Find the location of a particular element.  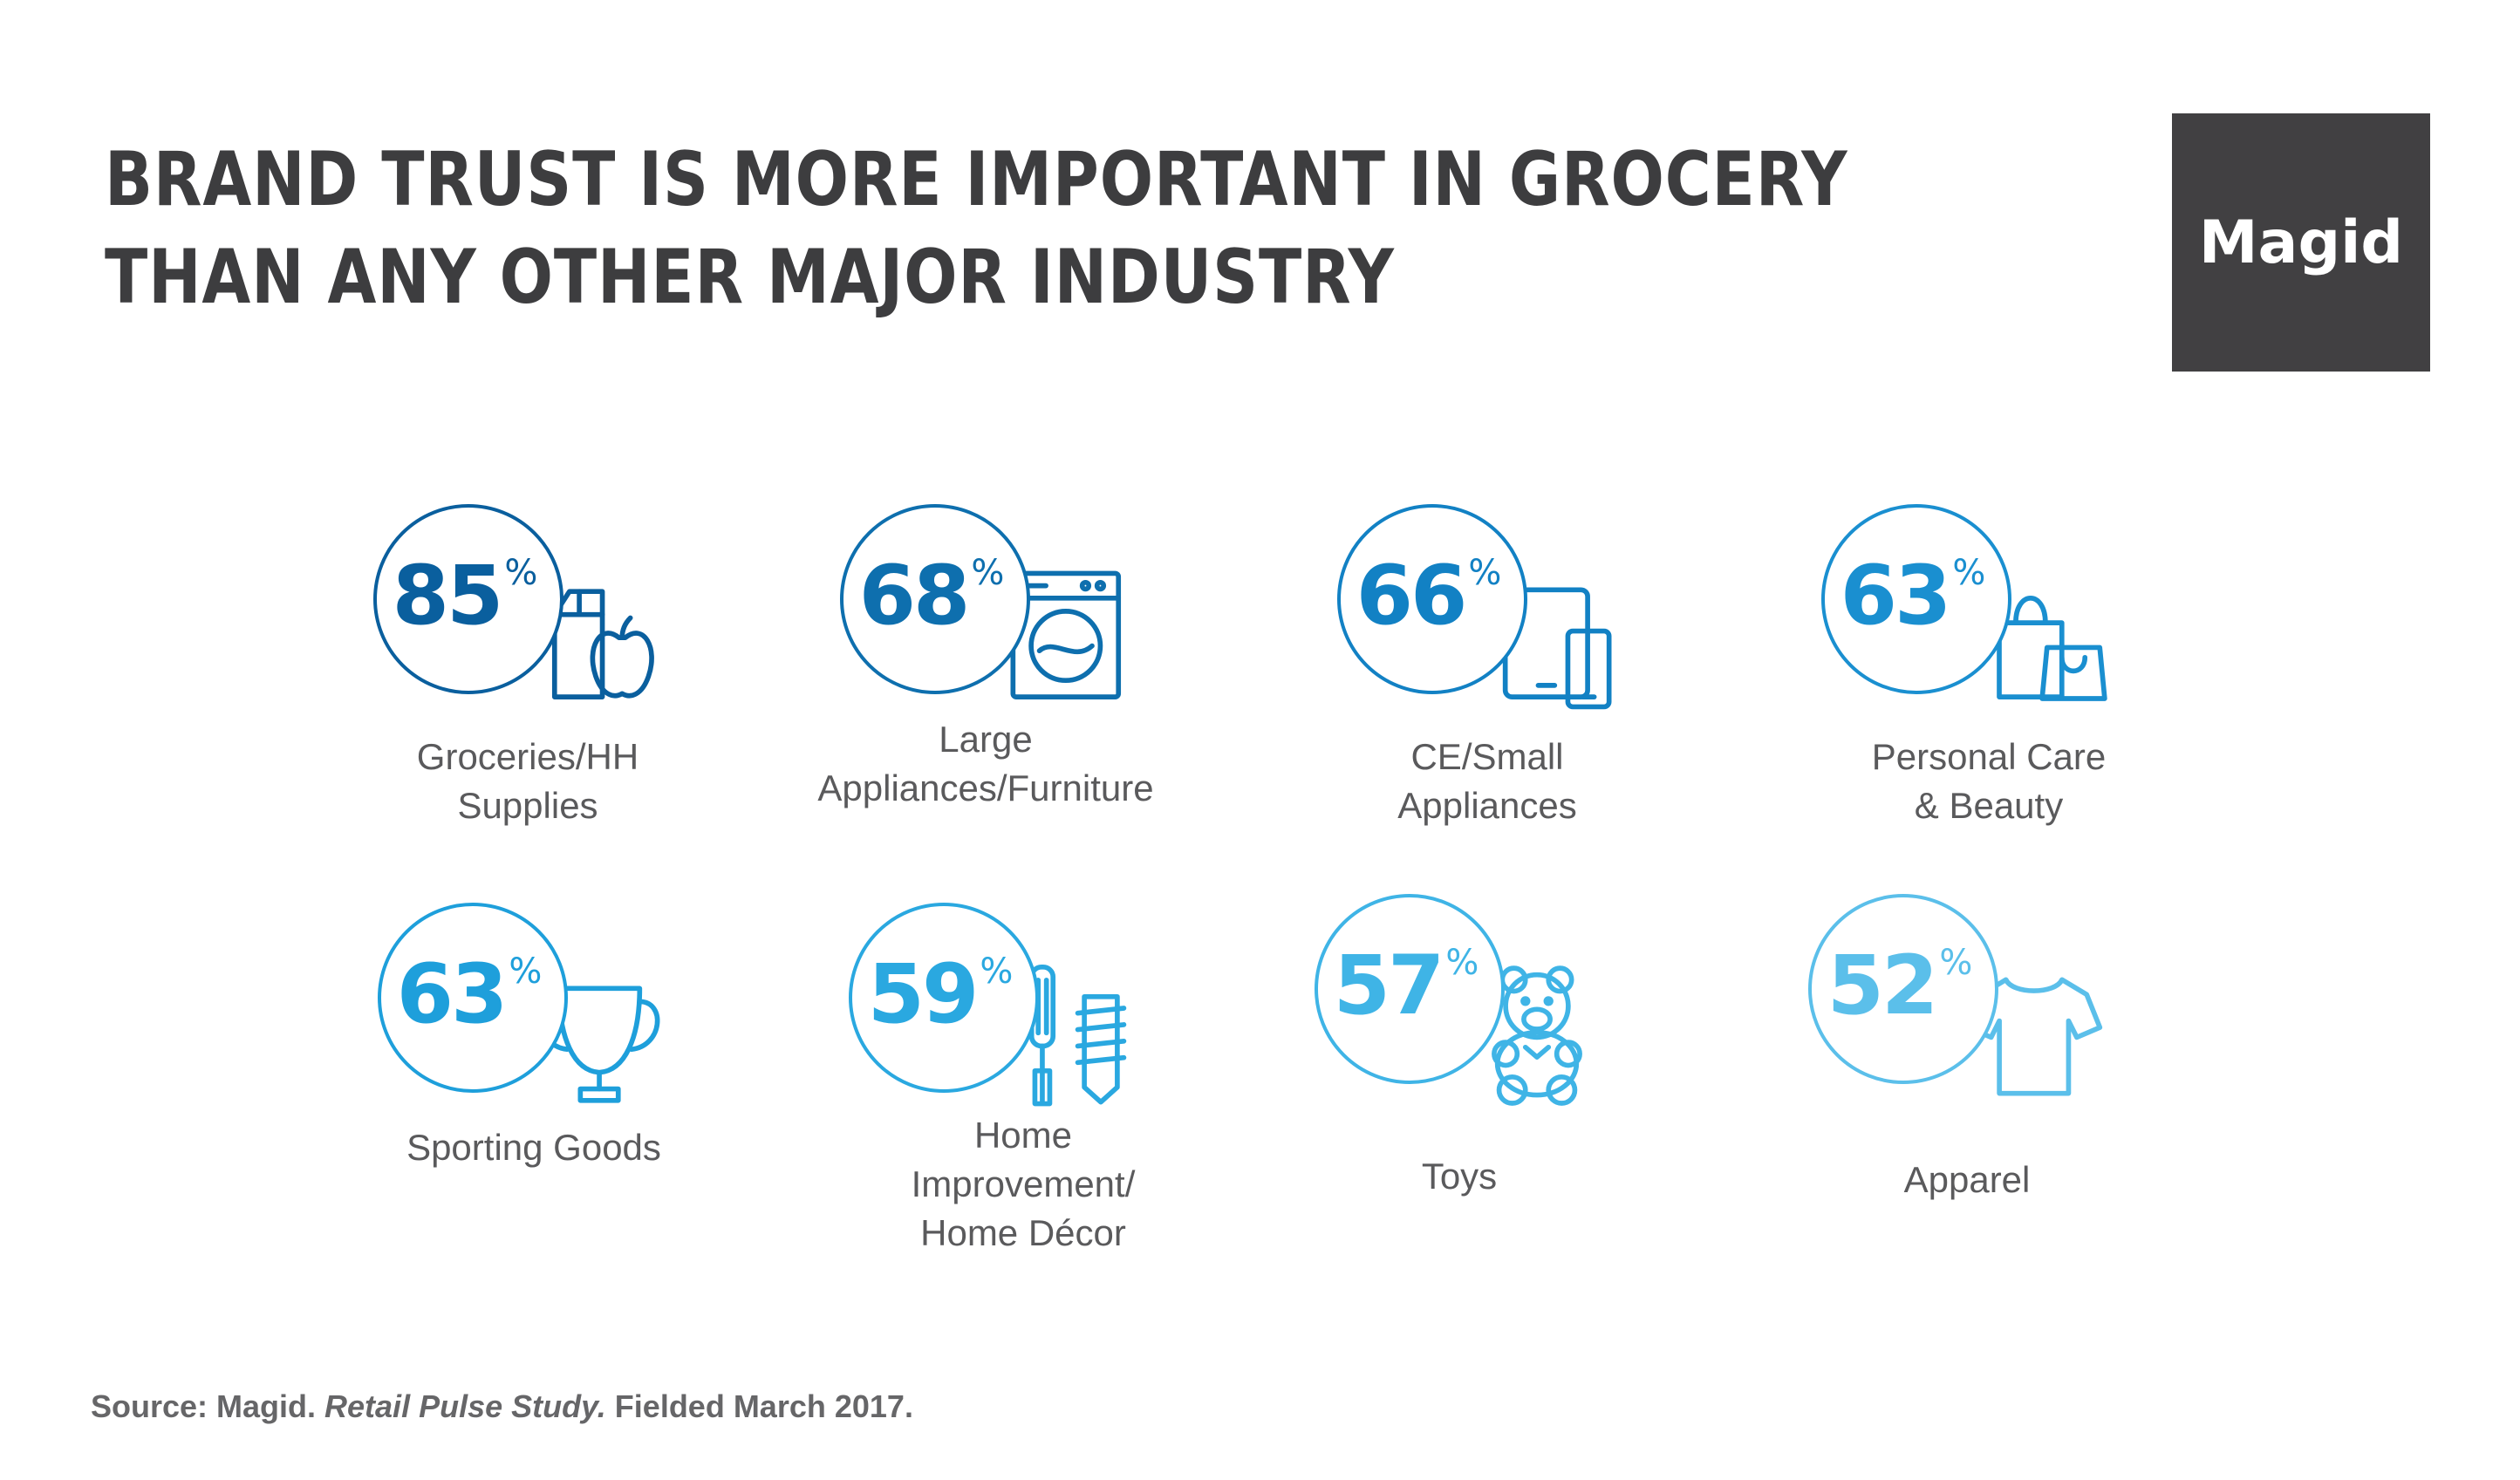

title-line-1: BRAND TRUST IS MORE IMPORTANT IN GROCERY is located at coordinates (976, 179).